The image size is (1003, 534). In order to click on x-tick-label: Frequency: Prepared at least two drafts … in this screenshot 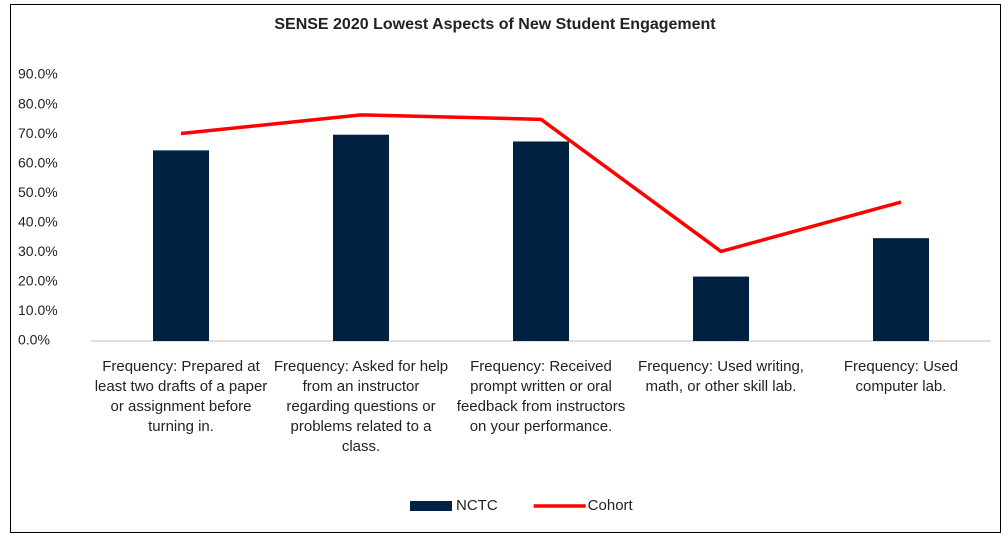, I will do `click(181, 396)`.